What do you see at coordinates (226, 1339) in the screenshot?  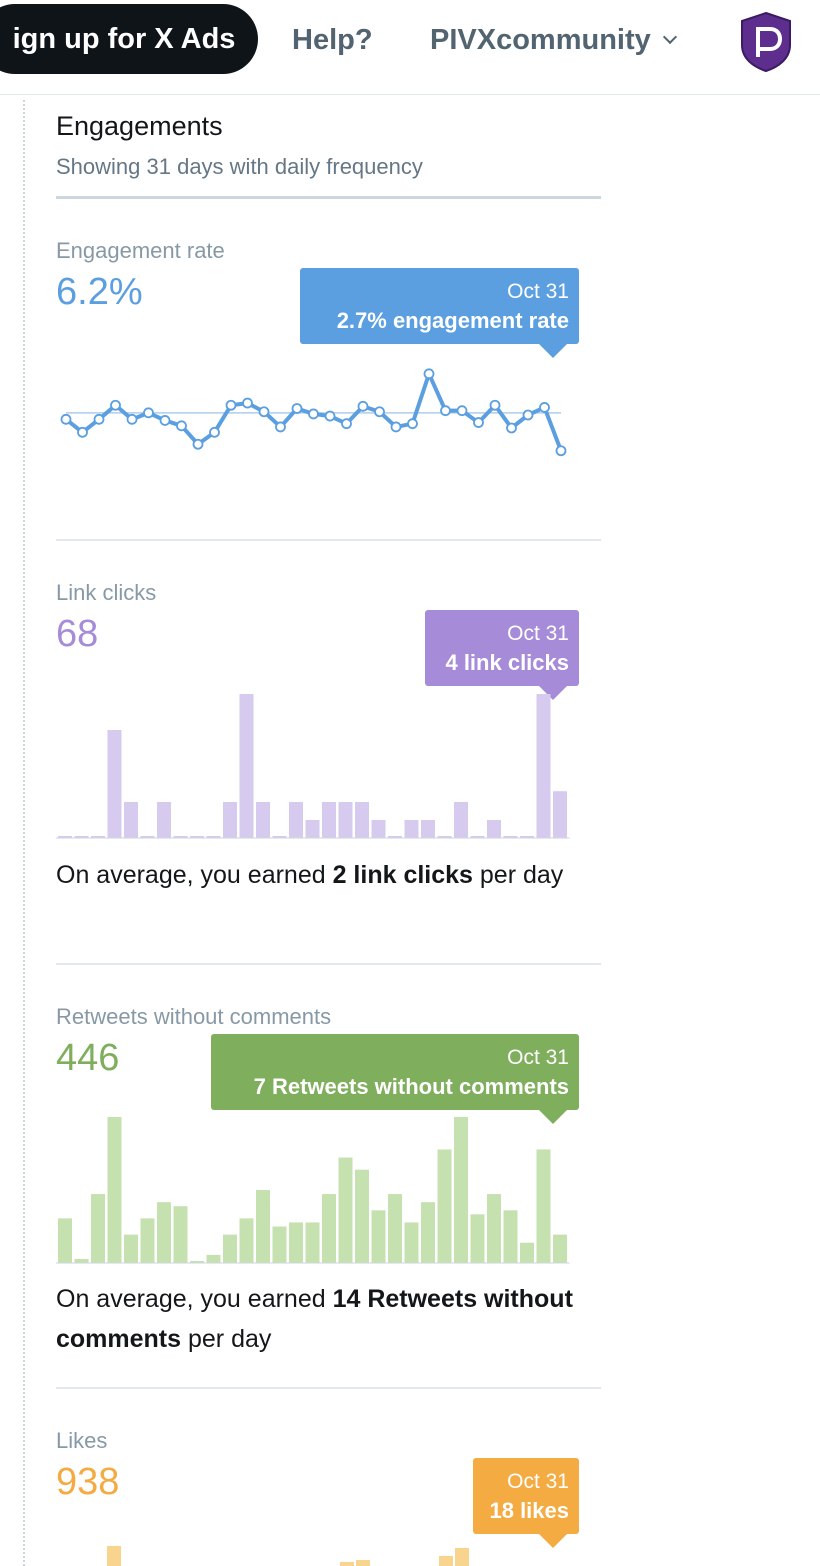 I see `summary-suffix: per day` at bounding box center [226, 1339].